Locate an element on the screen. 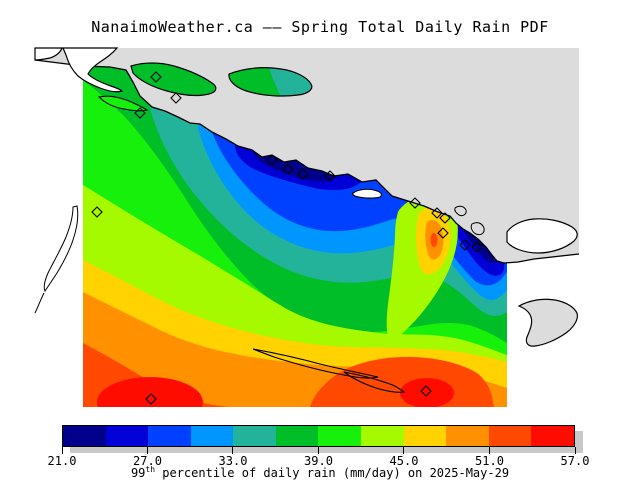 This screenshot has height=480, width=640. caption-value: 99 is located at coordinates (138, 473).